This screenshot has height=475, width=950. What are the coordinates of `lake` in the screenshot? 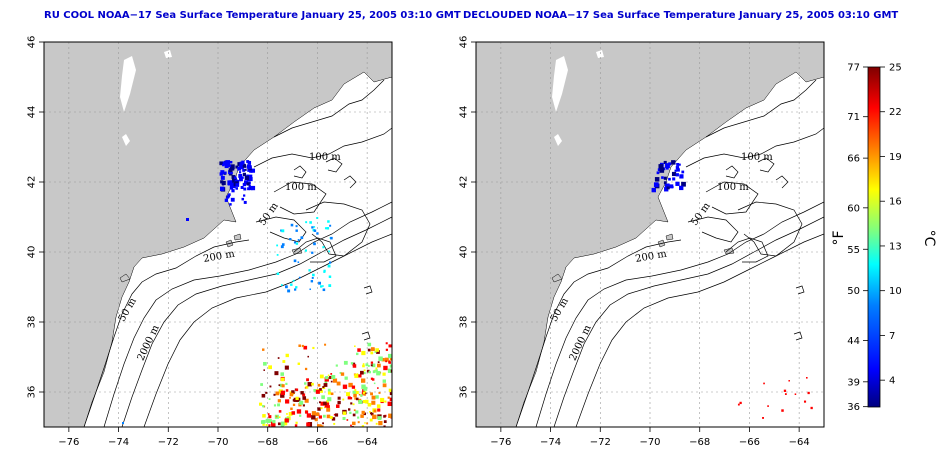 It's located at (560, 84).